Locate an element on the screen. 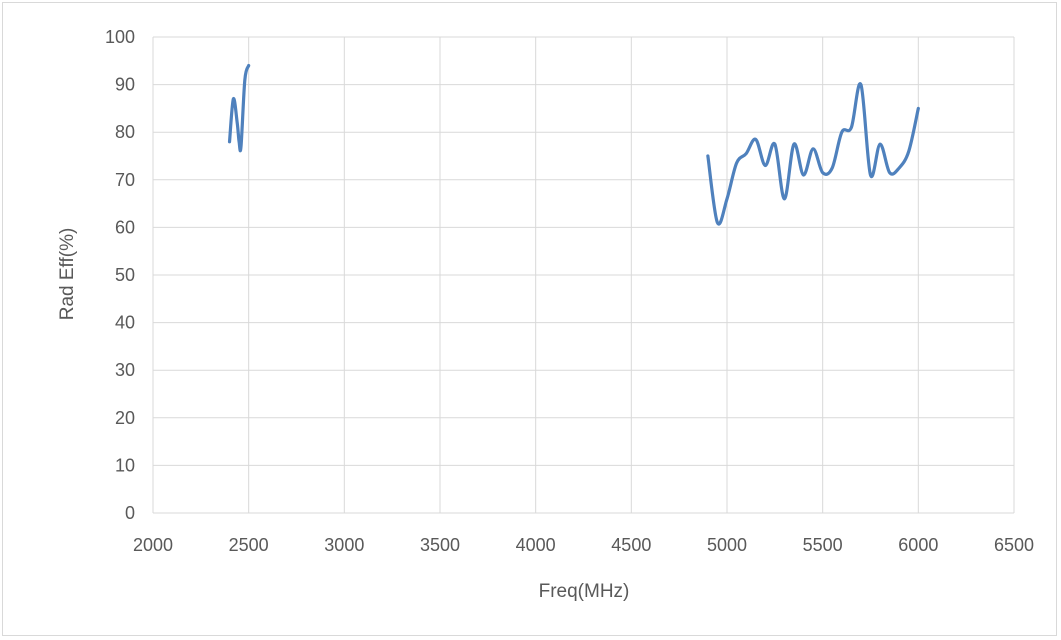 This screenshot has height=640, width=1061. y-axis-title: Rad Eff(%) is located at coordinates (67, 274).